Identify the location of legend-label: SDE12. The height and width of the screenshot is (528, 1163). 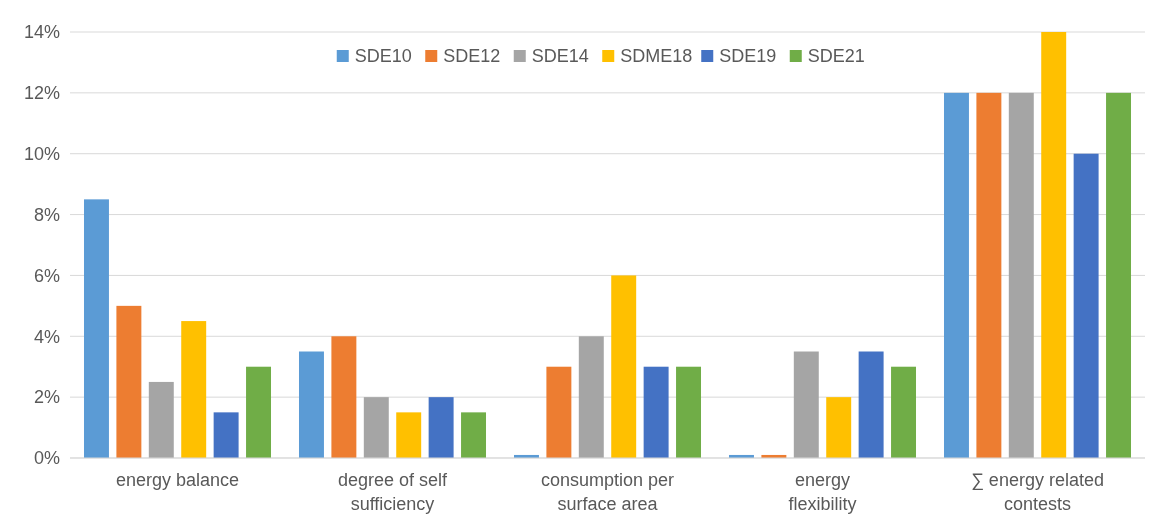
(472, 56).